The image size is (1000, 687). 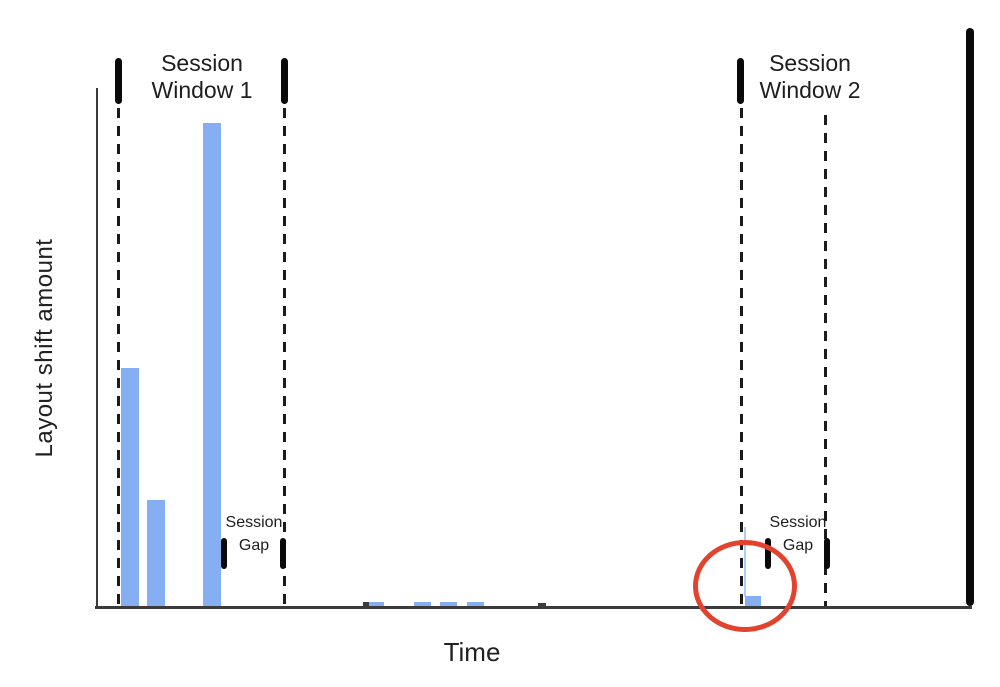 What do you see at coordinates (970, 317) in the screenshot?
I see `timeline-end-marker` at bounding box center [970, 317].